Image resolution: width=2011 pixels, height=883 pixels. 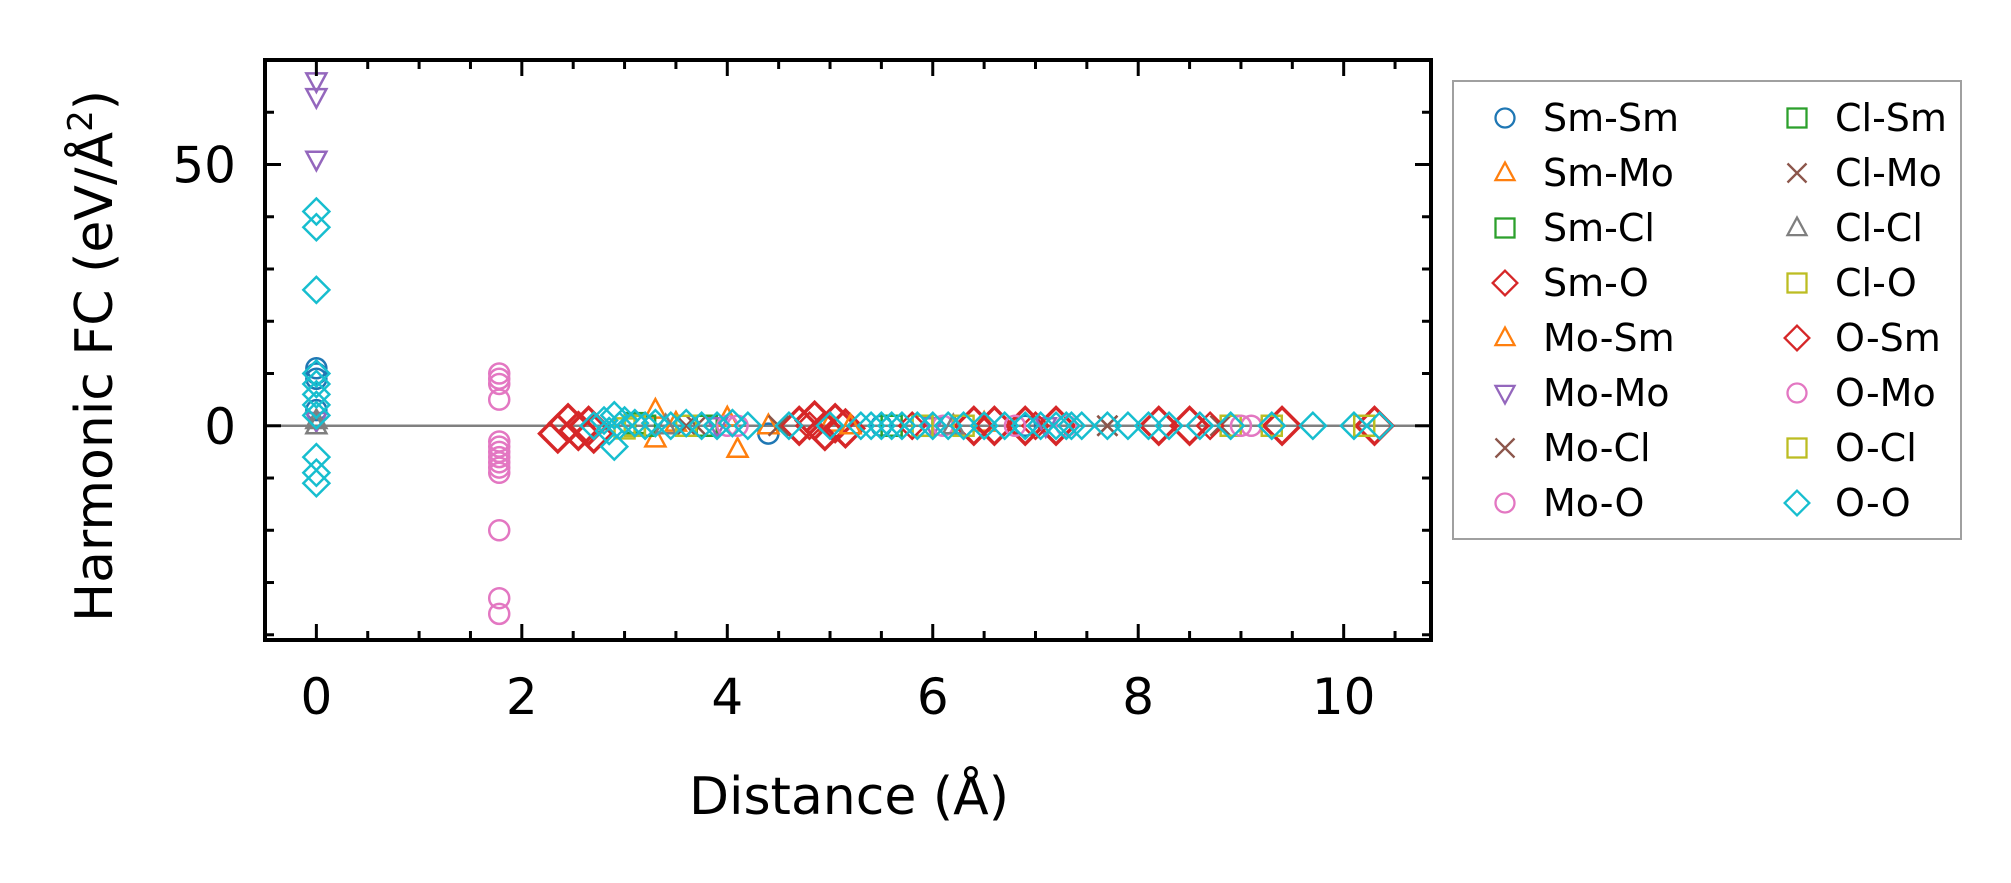 What do you see at coordinates (1608, 173) in the screenshot?
I see `legend-label: Sm-Mo` at bounding box center [1608, 173].